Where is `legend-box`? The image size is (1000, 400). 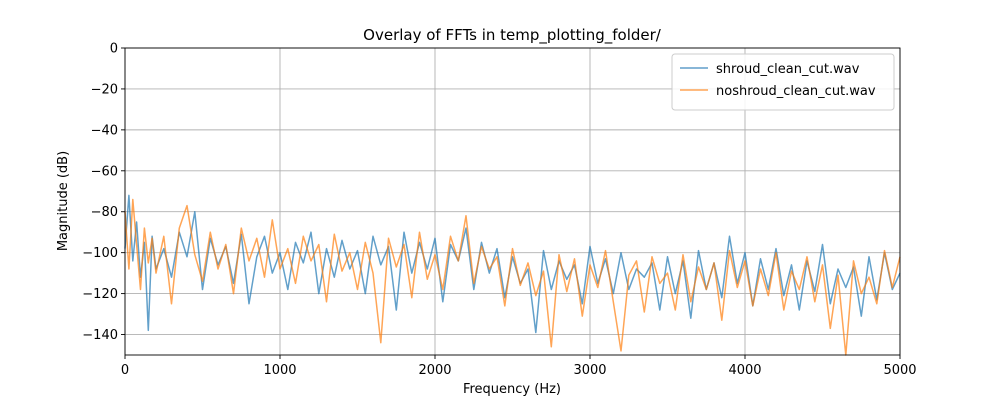
legend-box is located at coordinates (783, 82).